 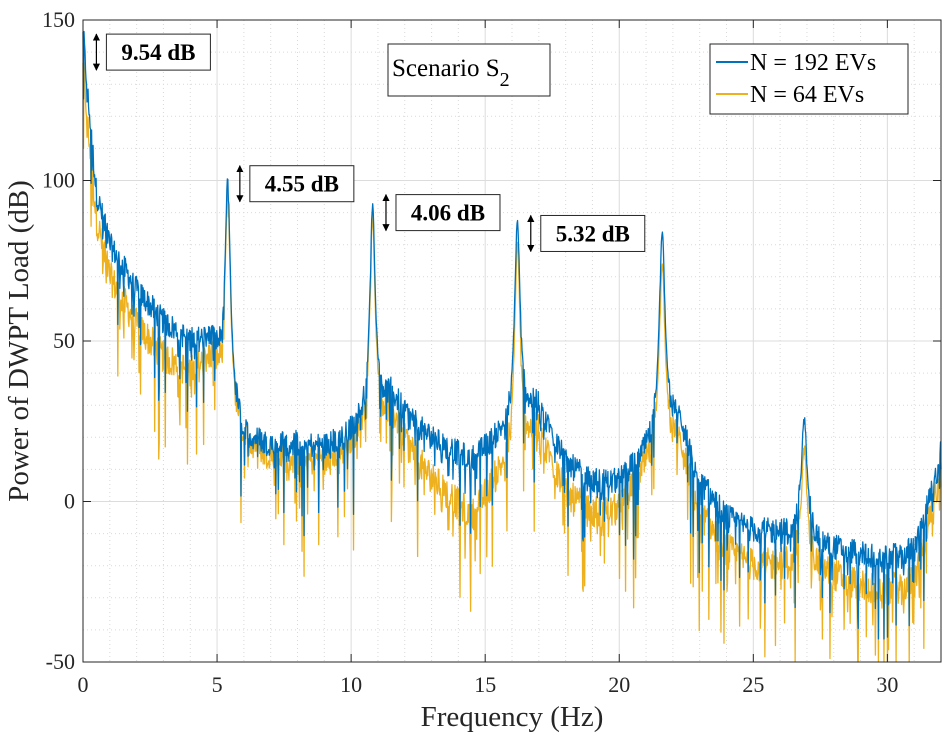 I want to click on scenario-label-main: Scenario S, so click(x=446, y=68).